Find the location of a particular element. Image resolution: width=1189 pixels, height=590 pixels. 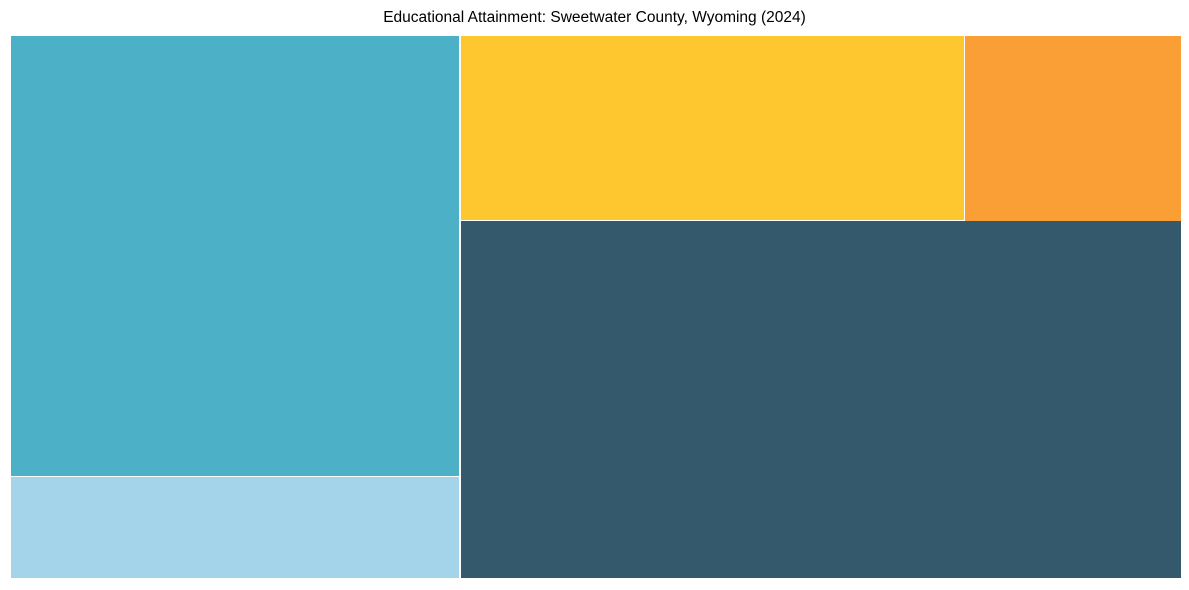

treemap-segment-orange is located at coordinates (1073, 128).